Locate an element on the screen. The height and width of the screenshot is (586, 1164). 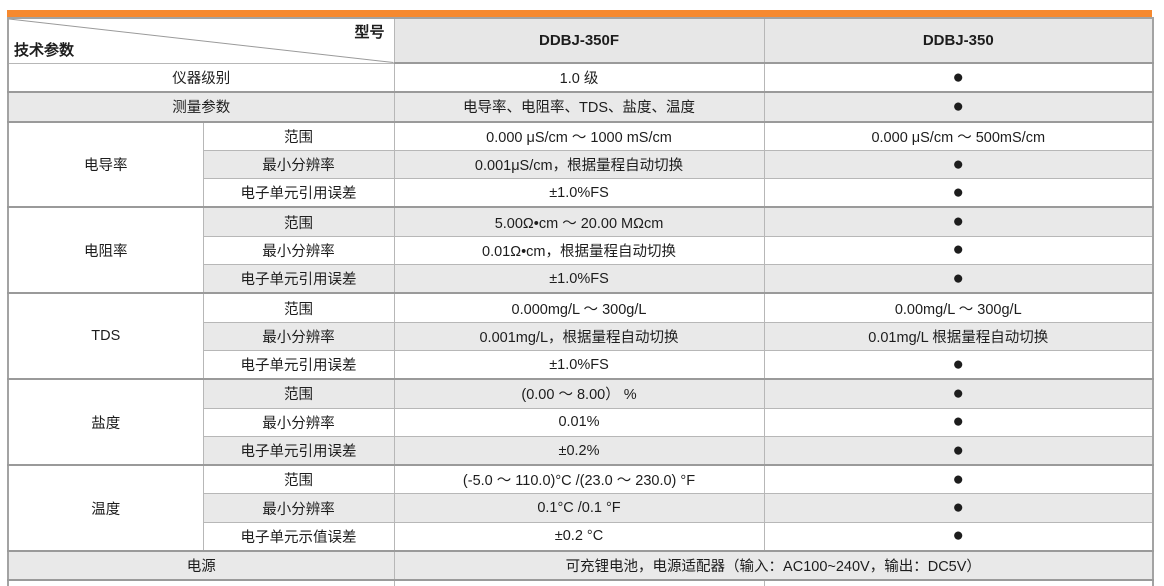
tds-range-350f: 0.000mg/L ～ 300g/L is located at coordinates (579, 307).